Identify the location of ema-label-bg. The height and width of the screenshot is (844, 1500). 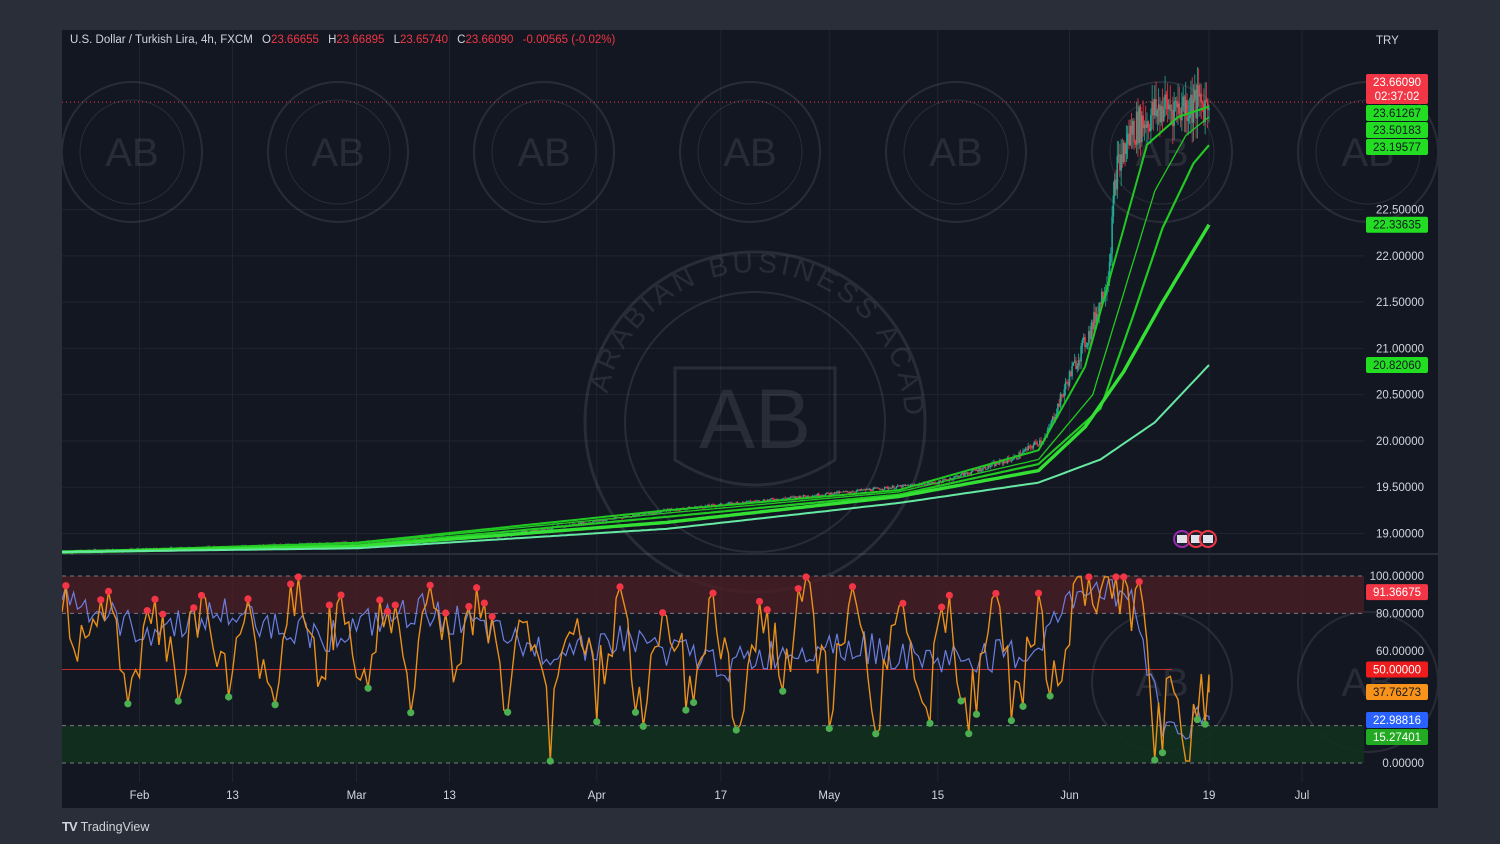
(1397, 364).